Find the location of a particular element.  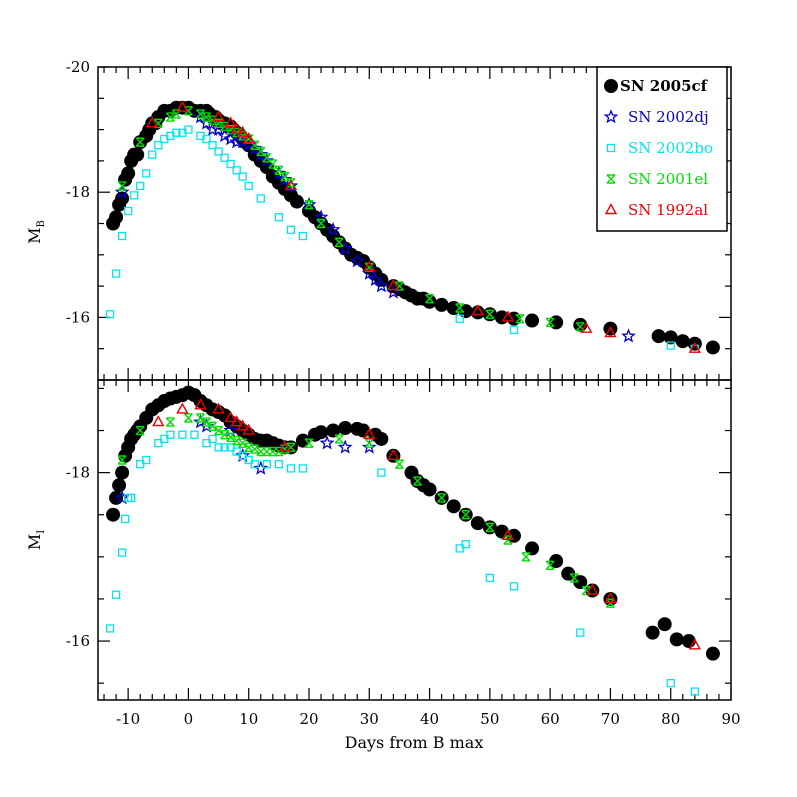

y-tick-label: -20 is located at coordinates (78, 67).